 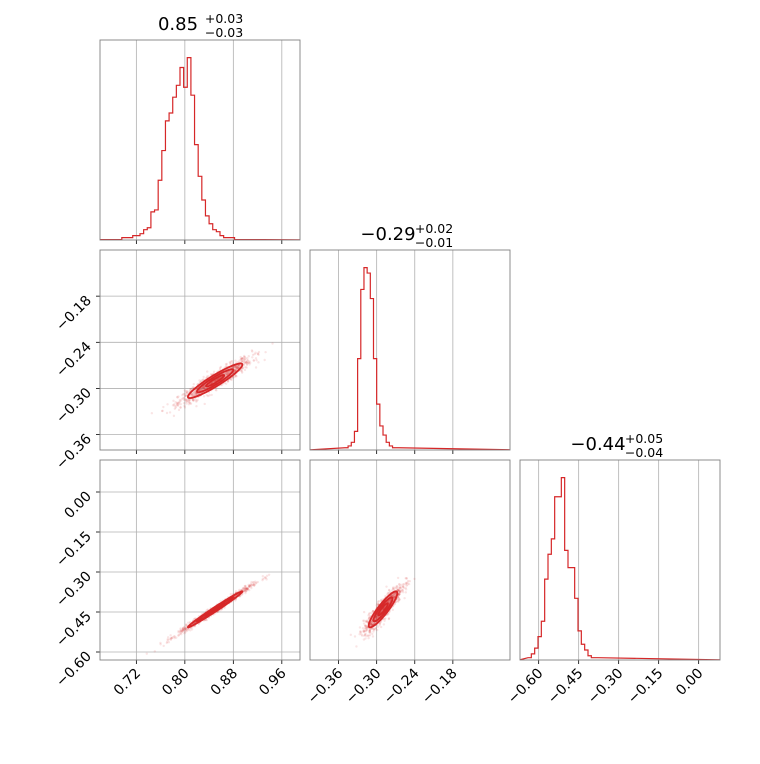 What do you see at coordinates (644, 452) in the screenshot?
I see `panel-title-minus: −0.04` at bounding box center [644, 452].